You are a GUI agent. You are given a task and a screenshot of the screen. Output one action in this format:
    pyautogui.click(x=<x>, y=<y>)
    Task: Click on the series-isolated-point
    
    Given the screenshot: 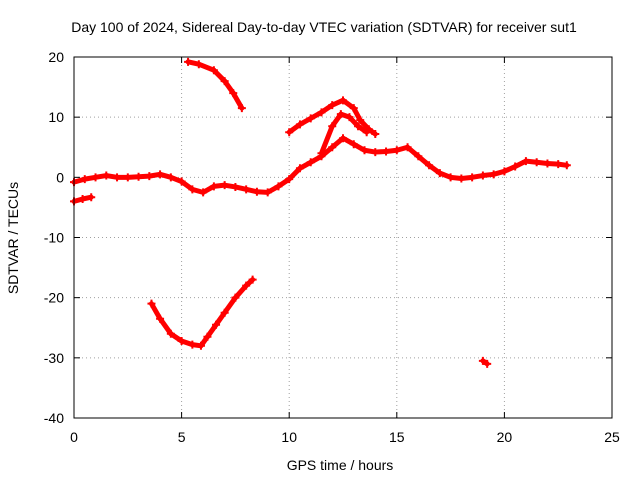 What is the action you would take?
    pyautogui.click(x=485, y=362)
    